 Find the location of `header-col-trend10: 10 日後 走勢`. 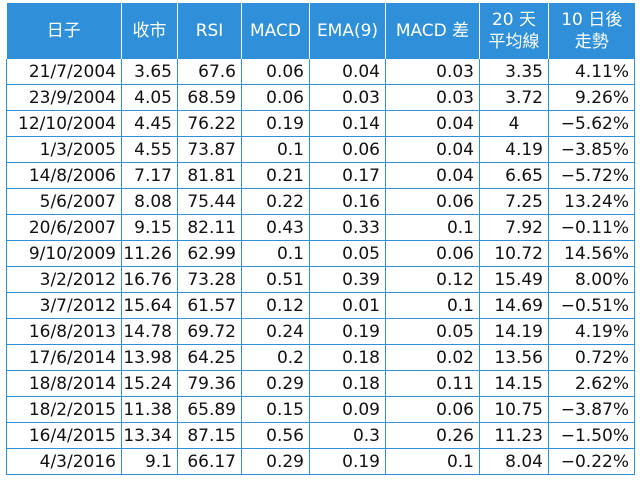

header-col-trend10: 10 日後 走勢 is located at coordinates (591, 31).